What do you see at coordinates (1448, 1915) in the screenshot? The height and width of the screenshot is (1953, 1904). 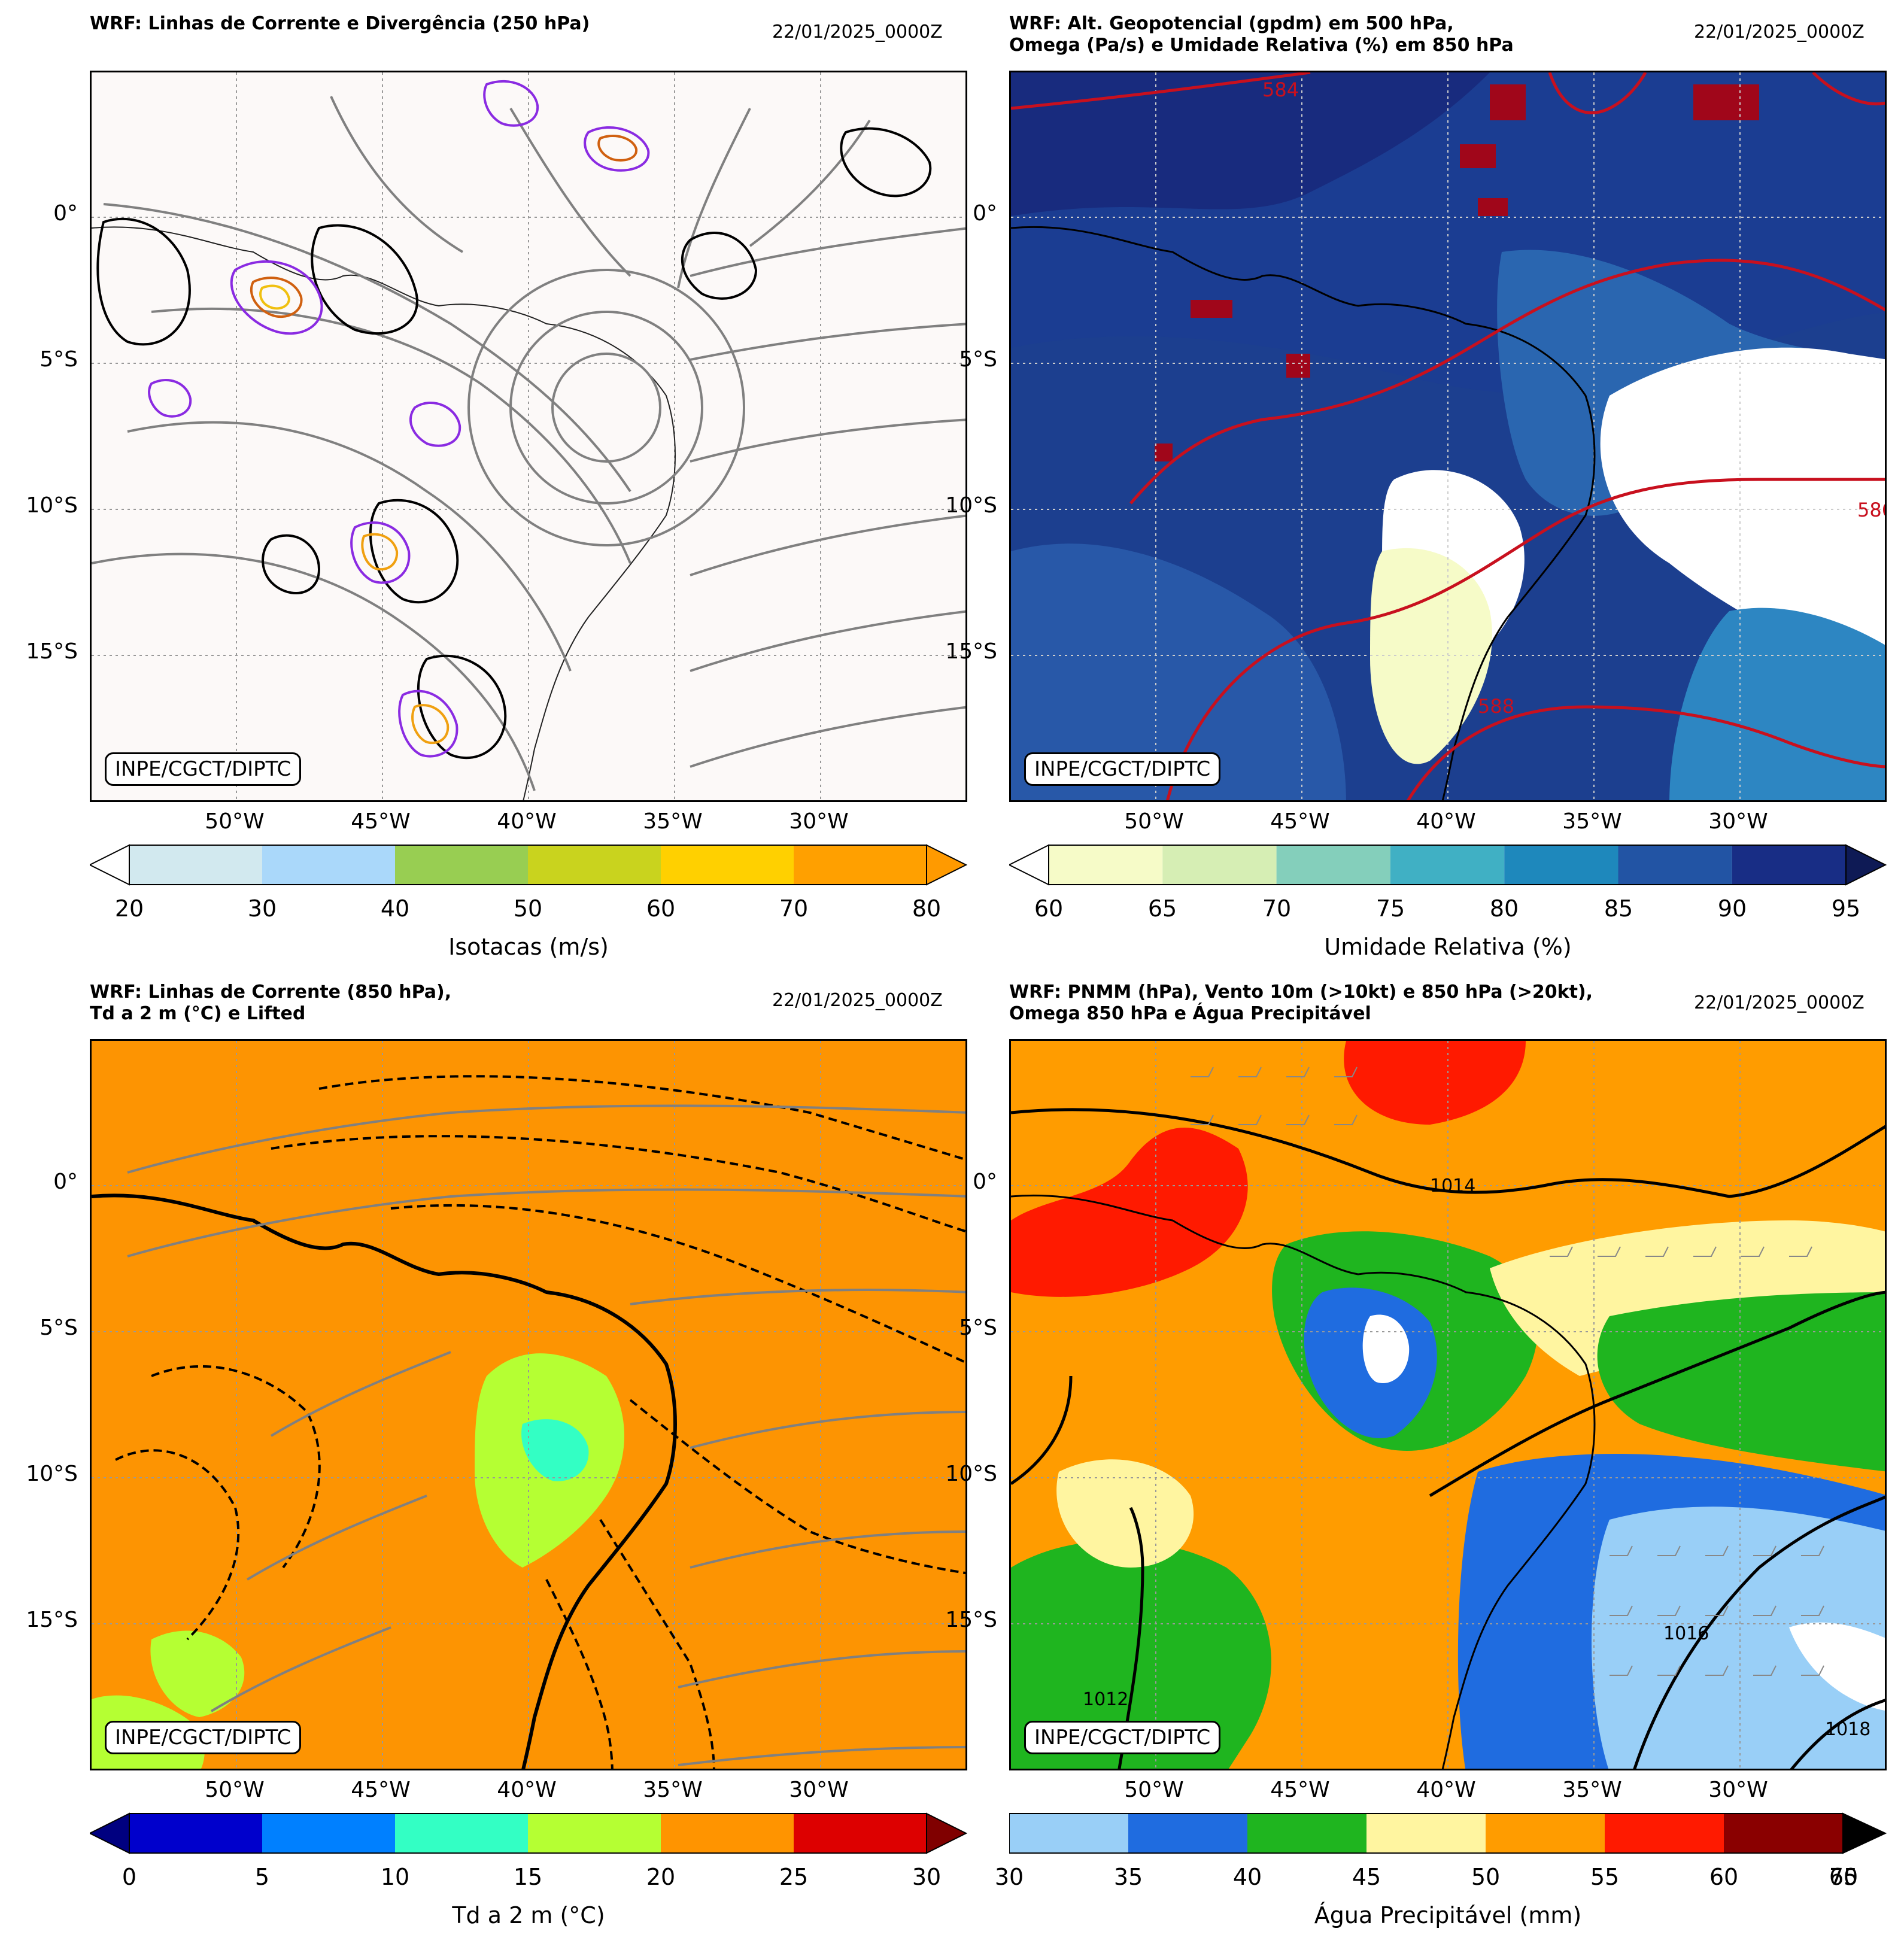 I see `colorbar-label: Água Precipitável (mm)` at bounding box center [1448, 1915].